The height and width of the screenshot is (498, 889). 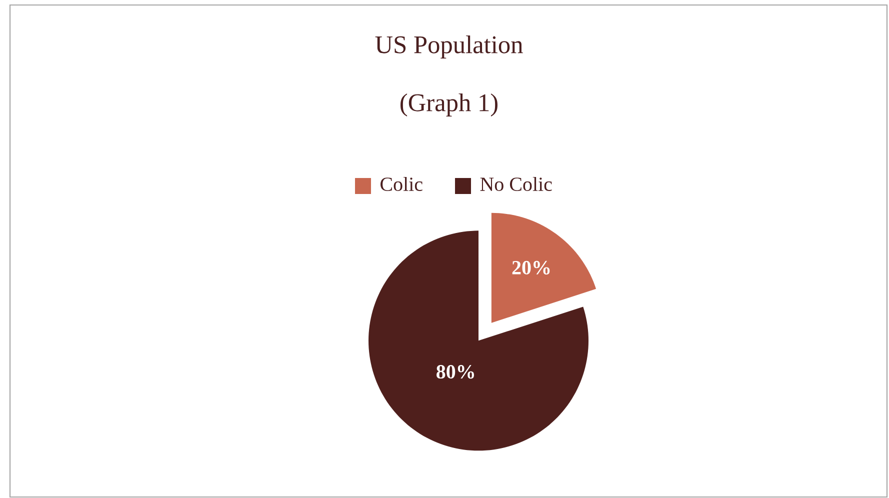 I want to click on data-label: 20%, so click(x=531, y=267).